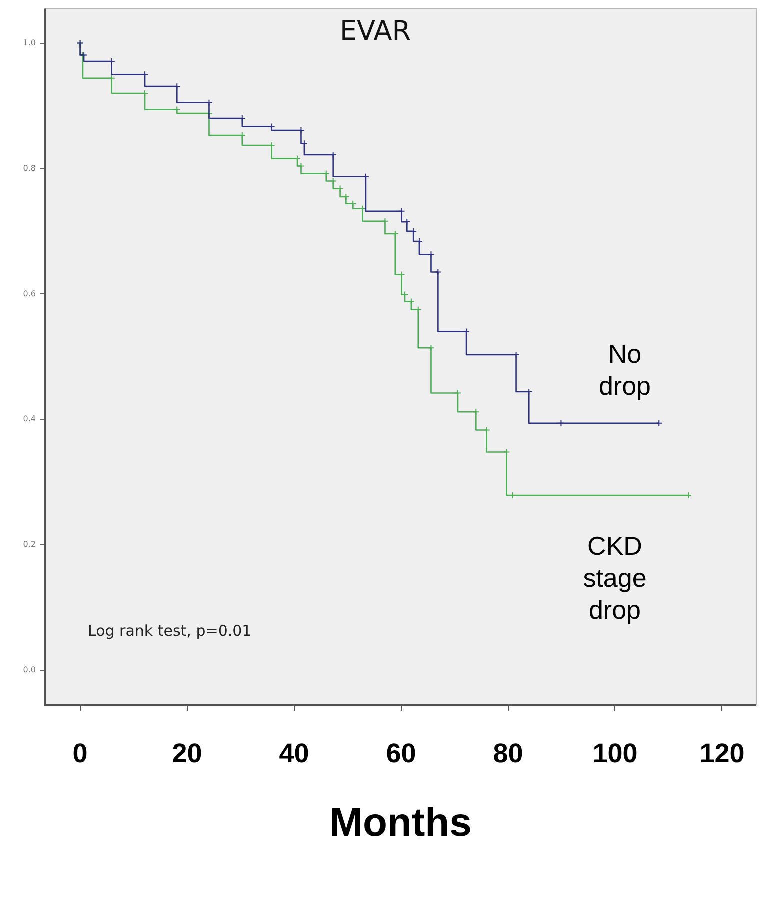  Describe the element at coordinates (29, 293) in the screenshot. I see `y-tick-label: 0.6` at that location.